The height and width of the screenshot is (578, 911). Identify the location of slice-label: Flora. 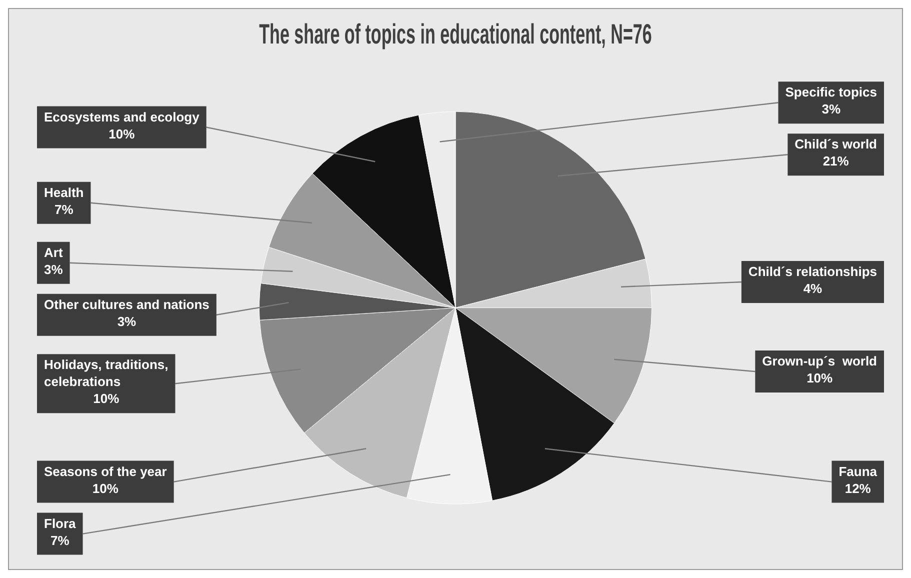
(60, 523).